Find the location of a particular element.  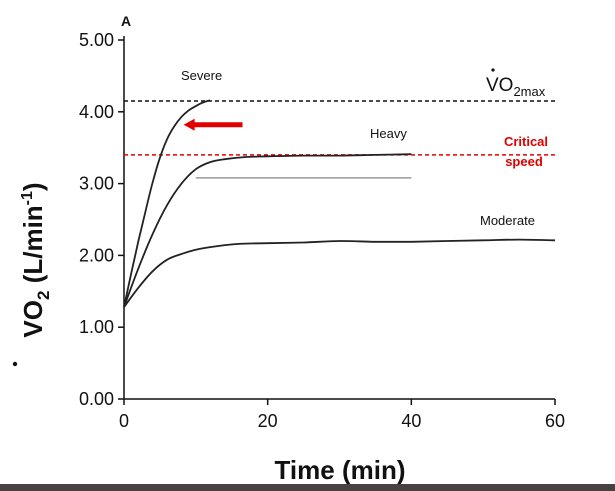

panel-label: A is located at coordinates (126, 21).